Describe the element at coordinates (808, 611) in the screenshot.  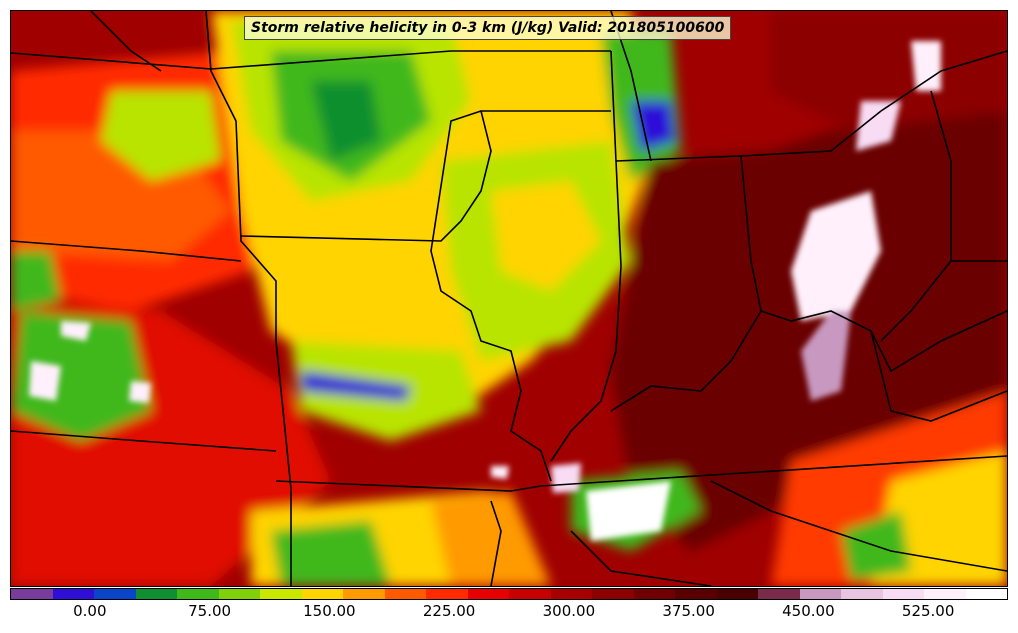
I see `colorbar-tick-label: 450.00` at that location.